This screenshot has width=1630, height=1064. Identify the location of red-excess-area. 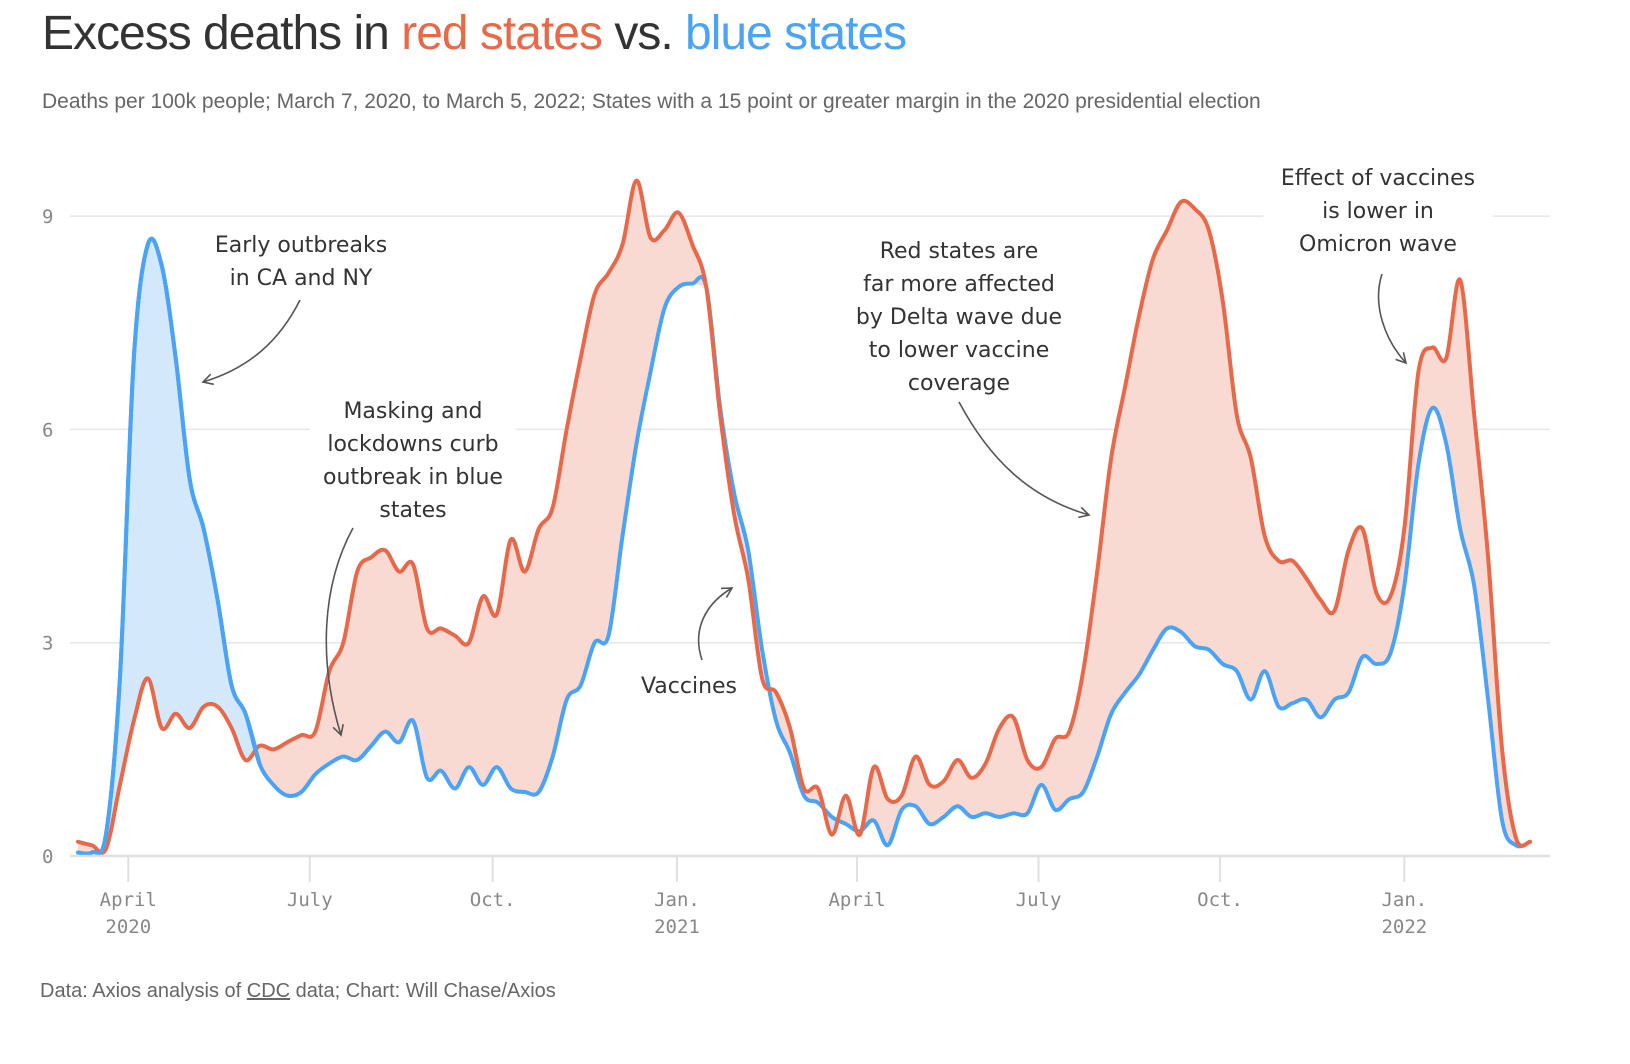
(797, 747).